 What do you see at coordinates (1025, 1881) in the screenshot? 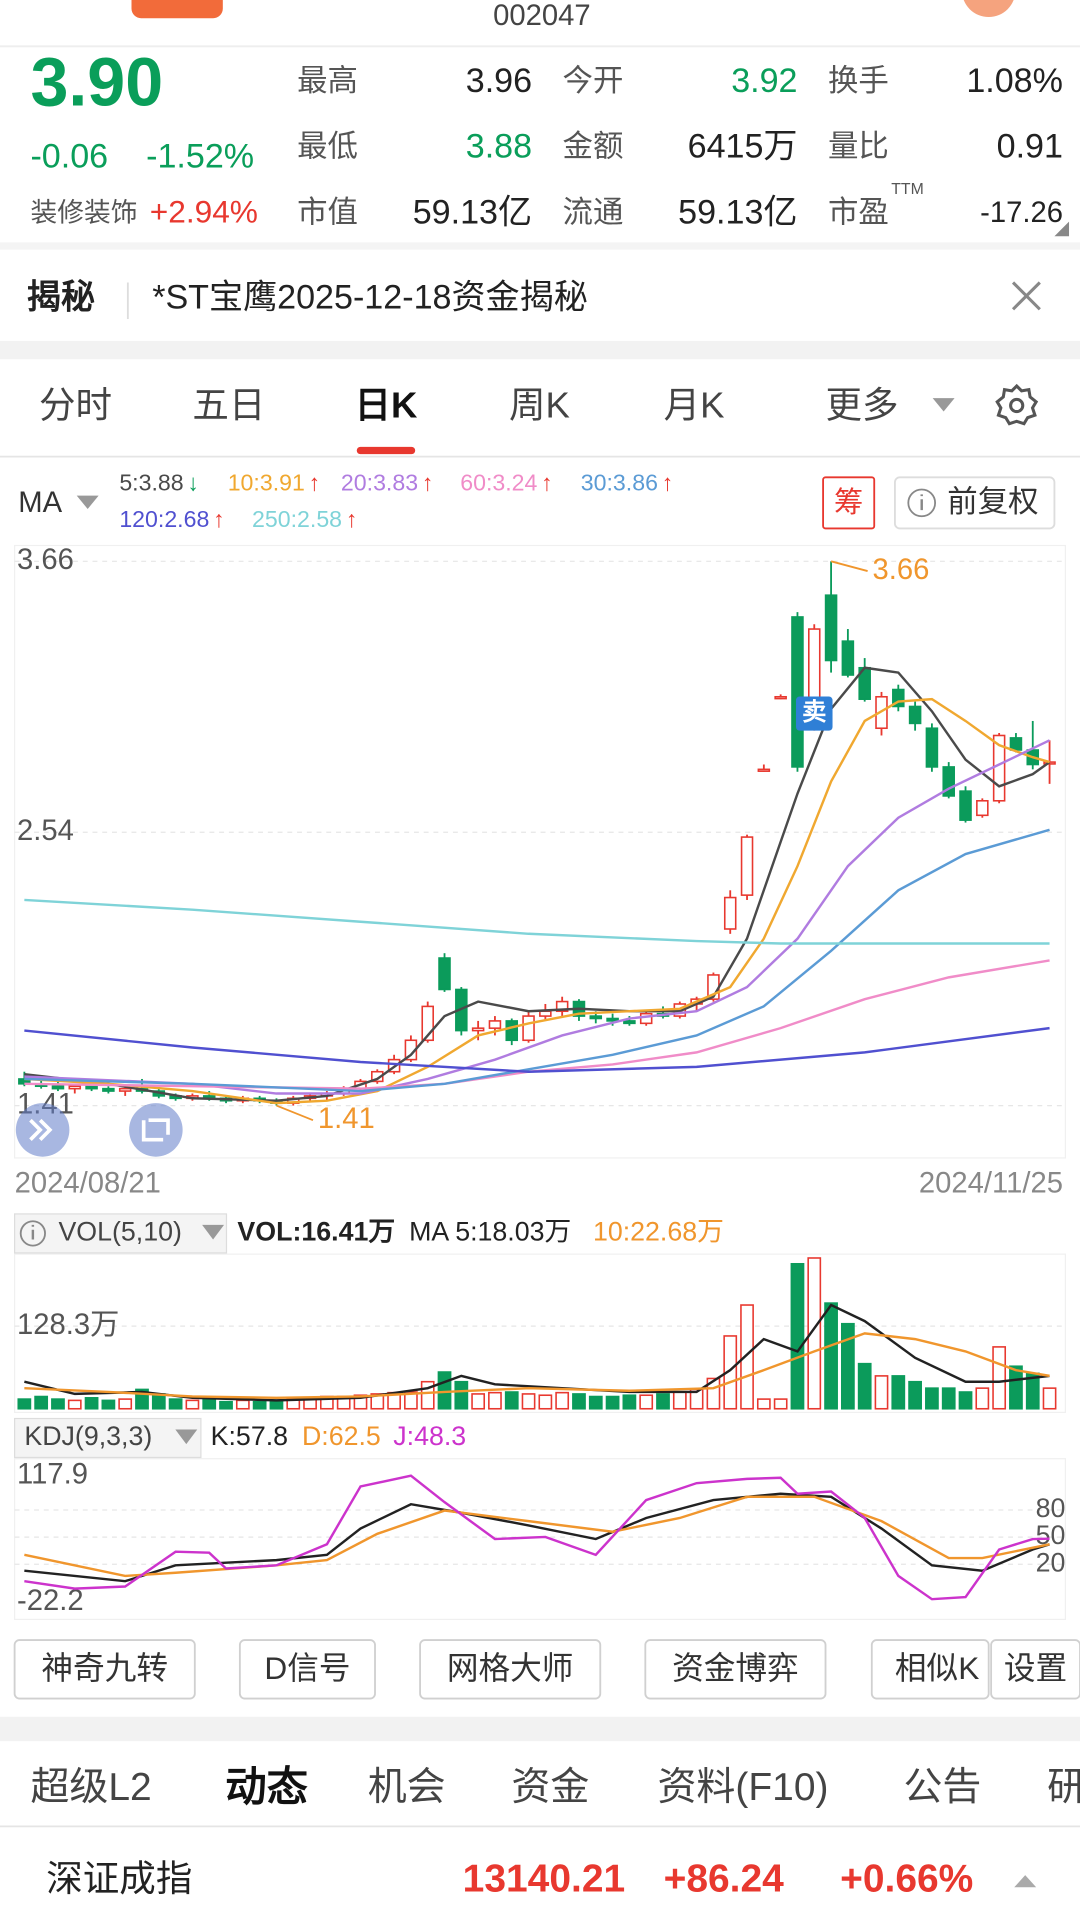
I see `expand-arrow` at bounding box center [1025, 1881].